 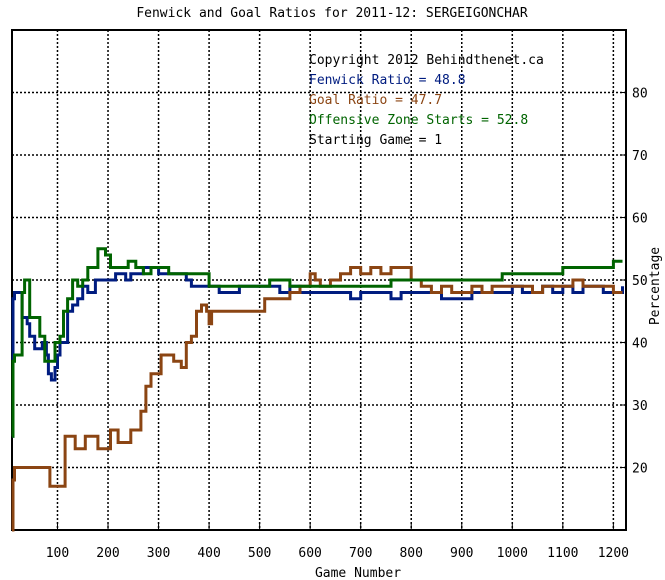 What do you see at coordinates (562, 553) in the screenshot?
I see `x-tick-label: 1100` at bounding box center [562, 553].